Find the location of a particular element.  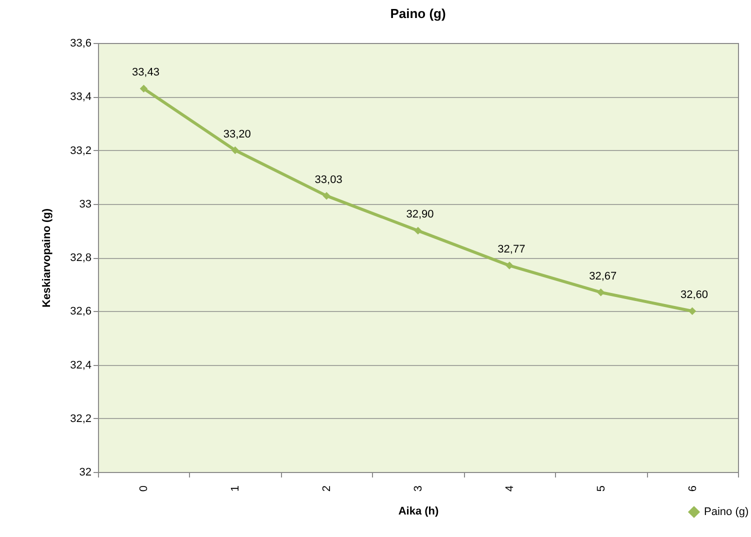

legend-label: Paino (g) is located at coordinates (726, 512).